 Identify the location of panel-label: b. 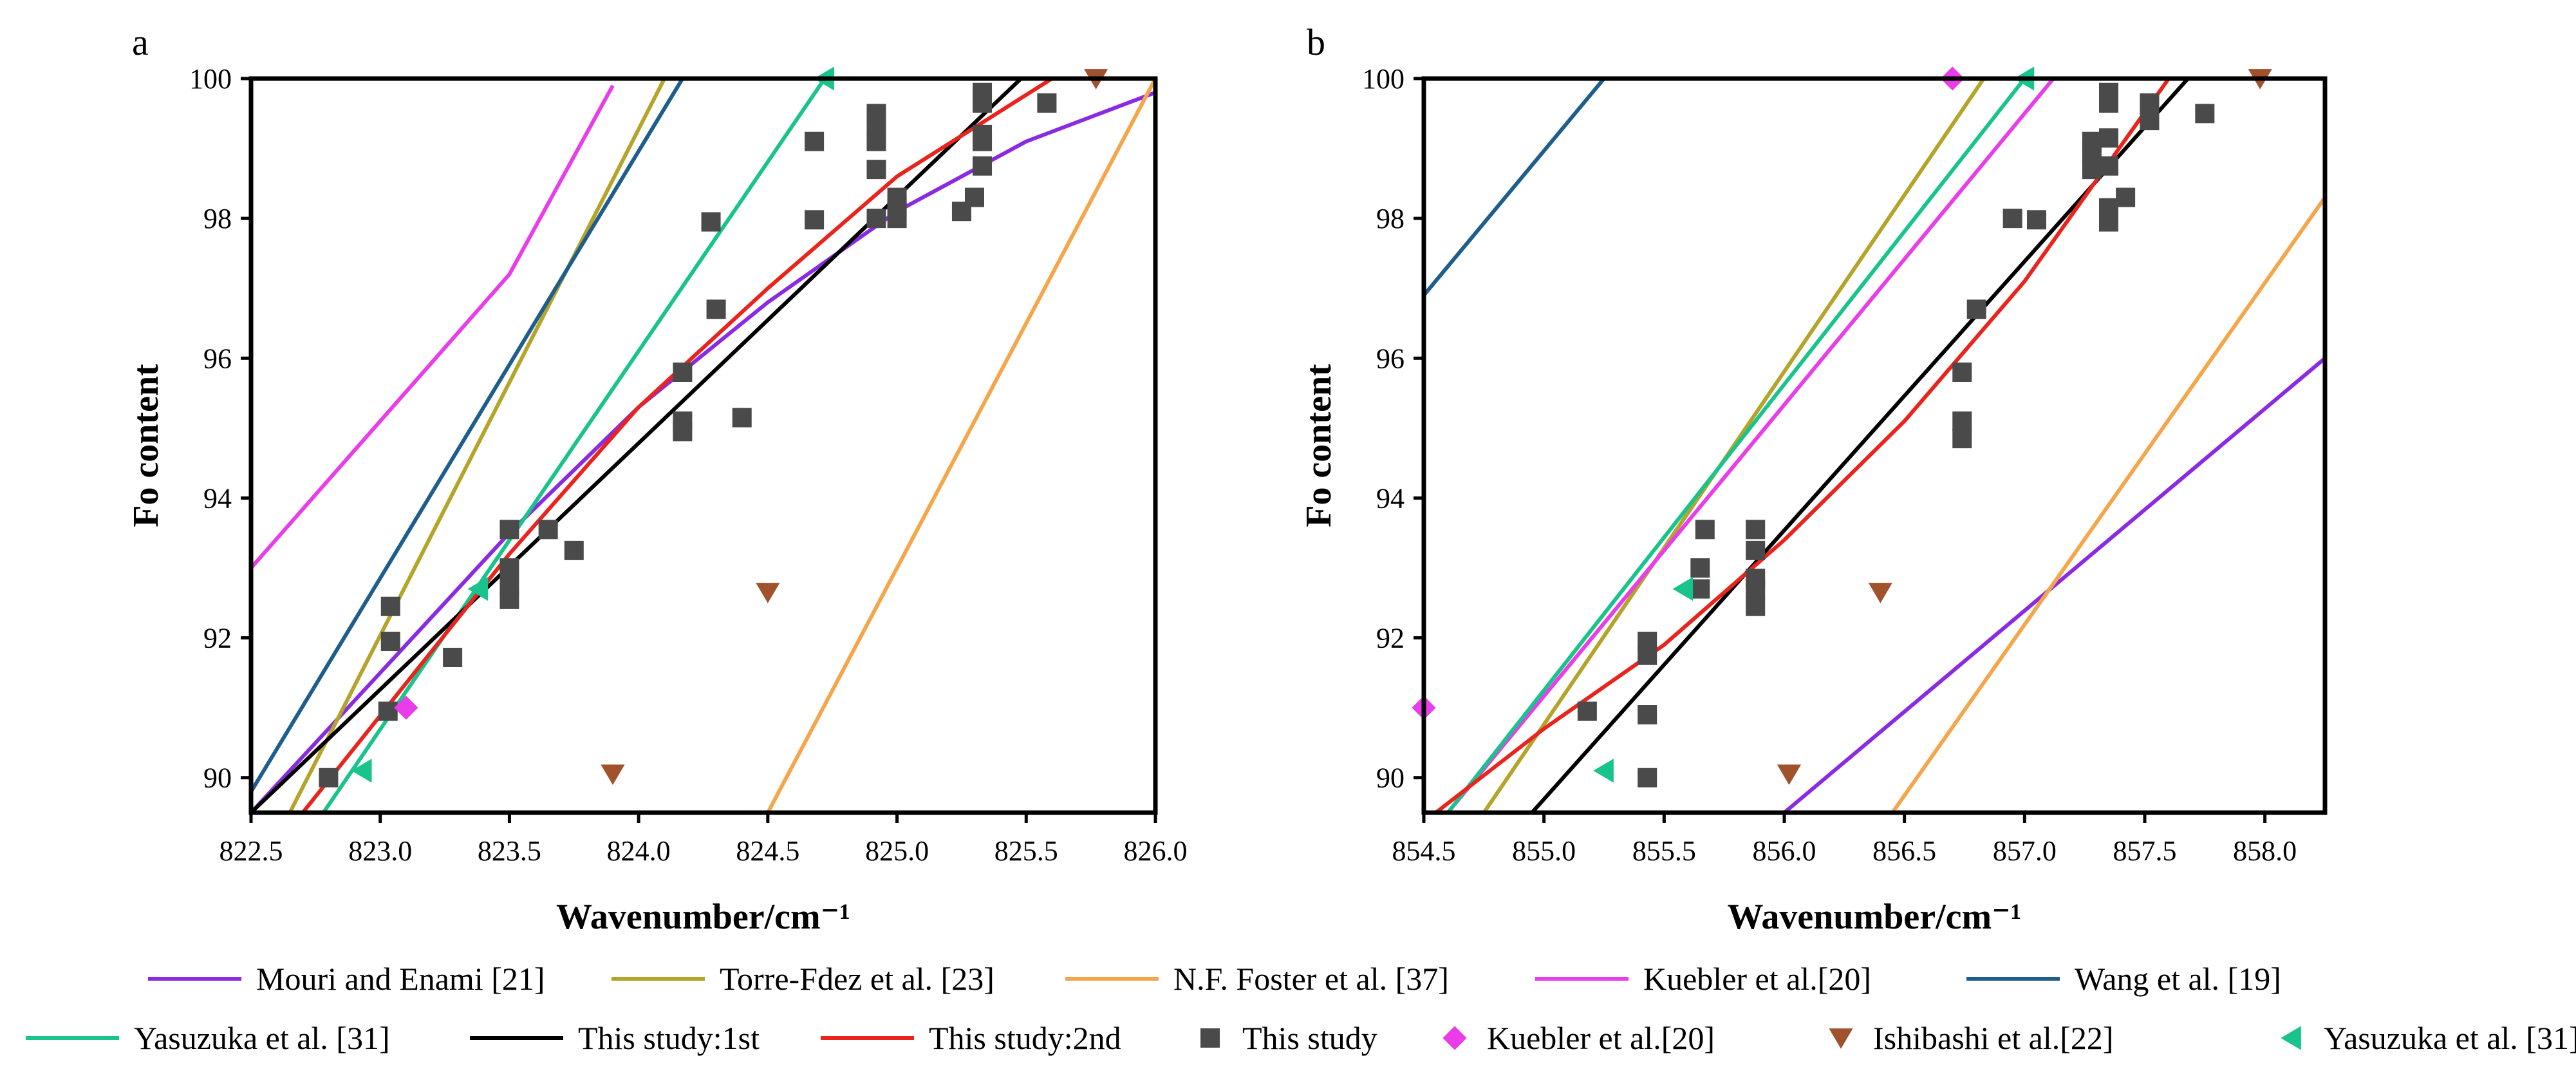
(1316, 42).